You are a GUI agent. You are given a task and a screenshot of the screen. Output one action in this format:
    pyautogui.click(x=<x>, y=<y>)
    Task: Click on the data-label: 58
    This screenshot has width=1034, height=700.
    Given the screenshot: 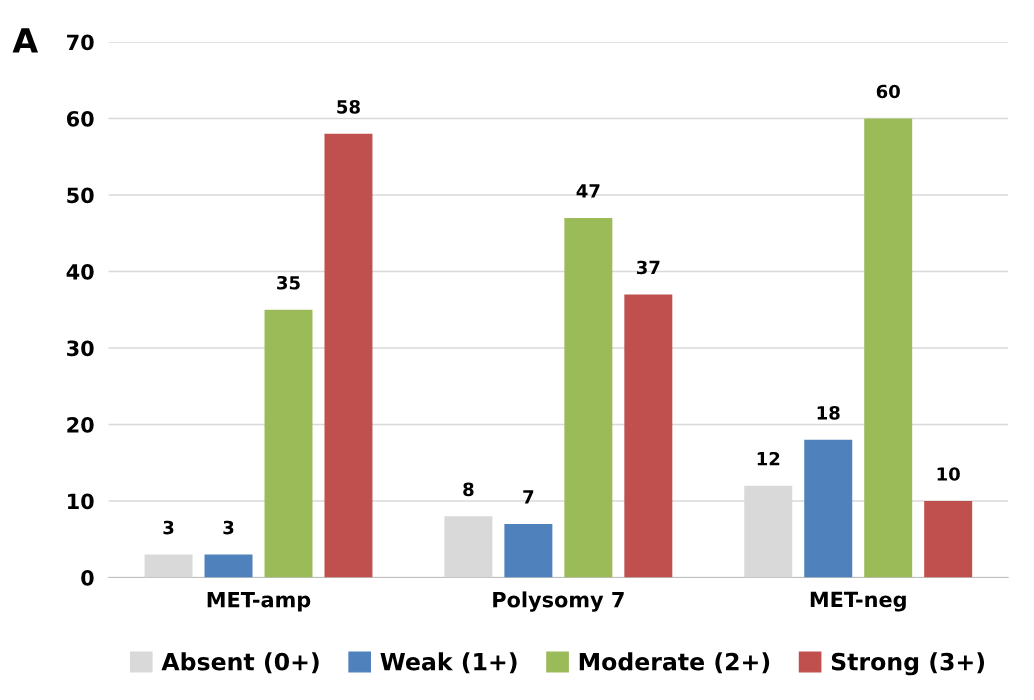 What is the action you would take?
    pyautogui.click(x=348, y=106)
    